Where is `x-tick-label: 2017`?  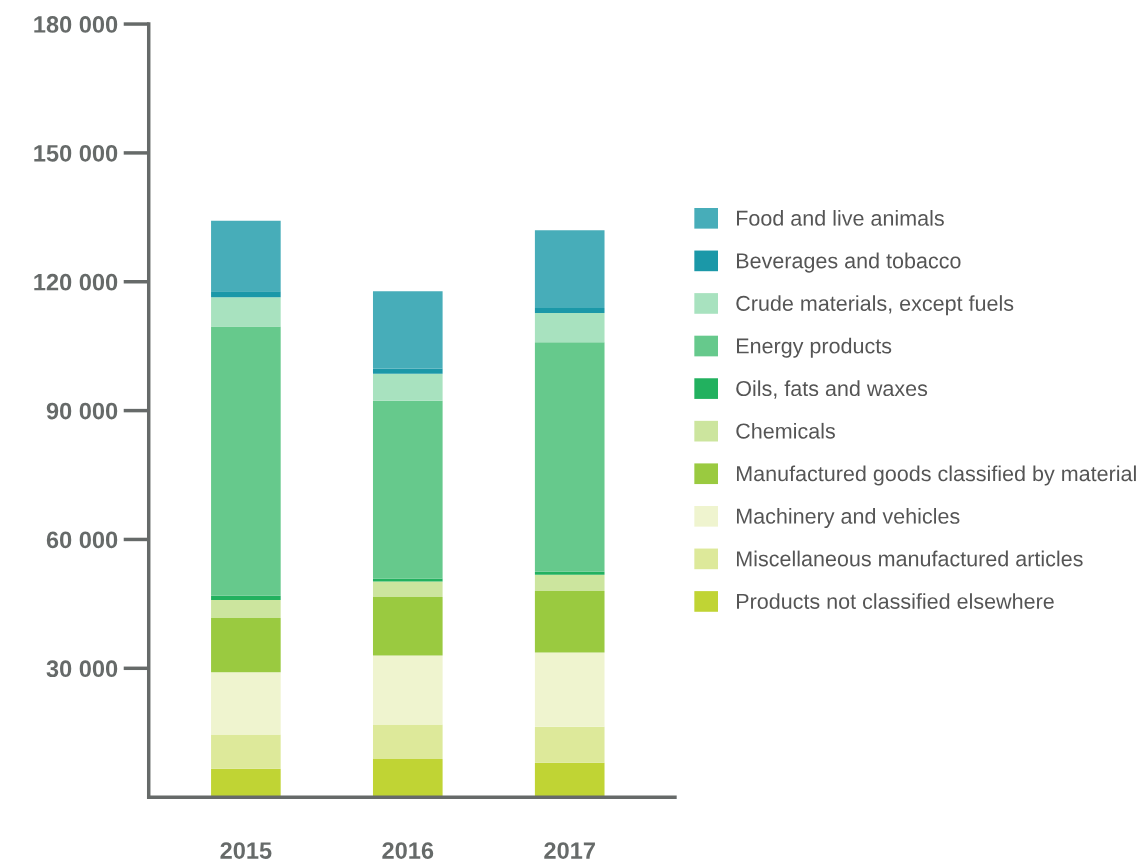
x-tick-label: 2017 is located at coordinates (569, 850).